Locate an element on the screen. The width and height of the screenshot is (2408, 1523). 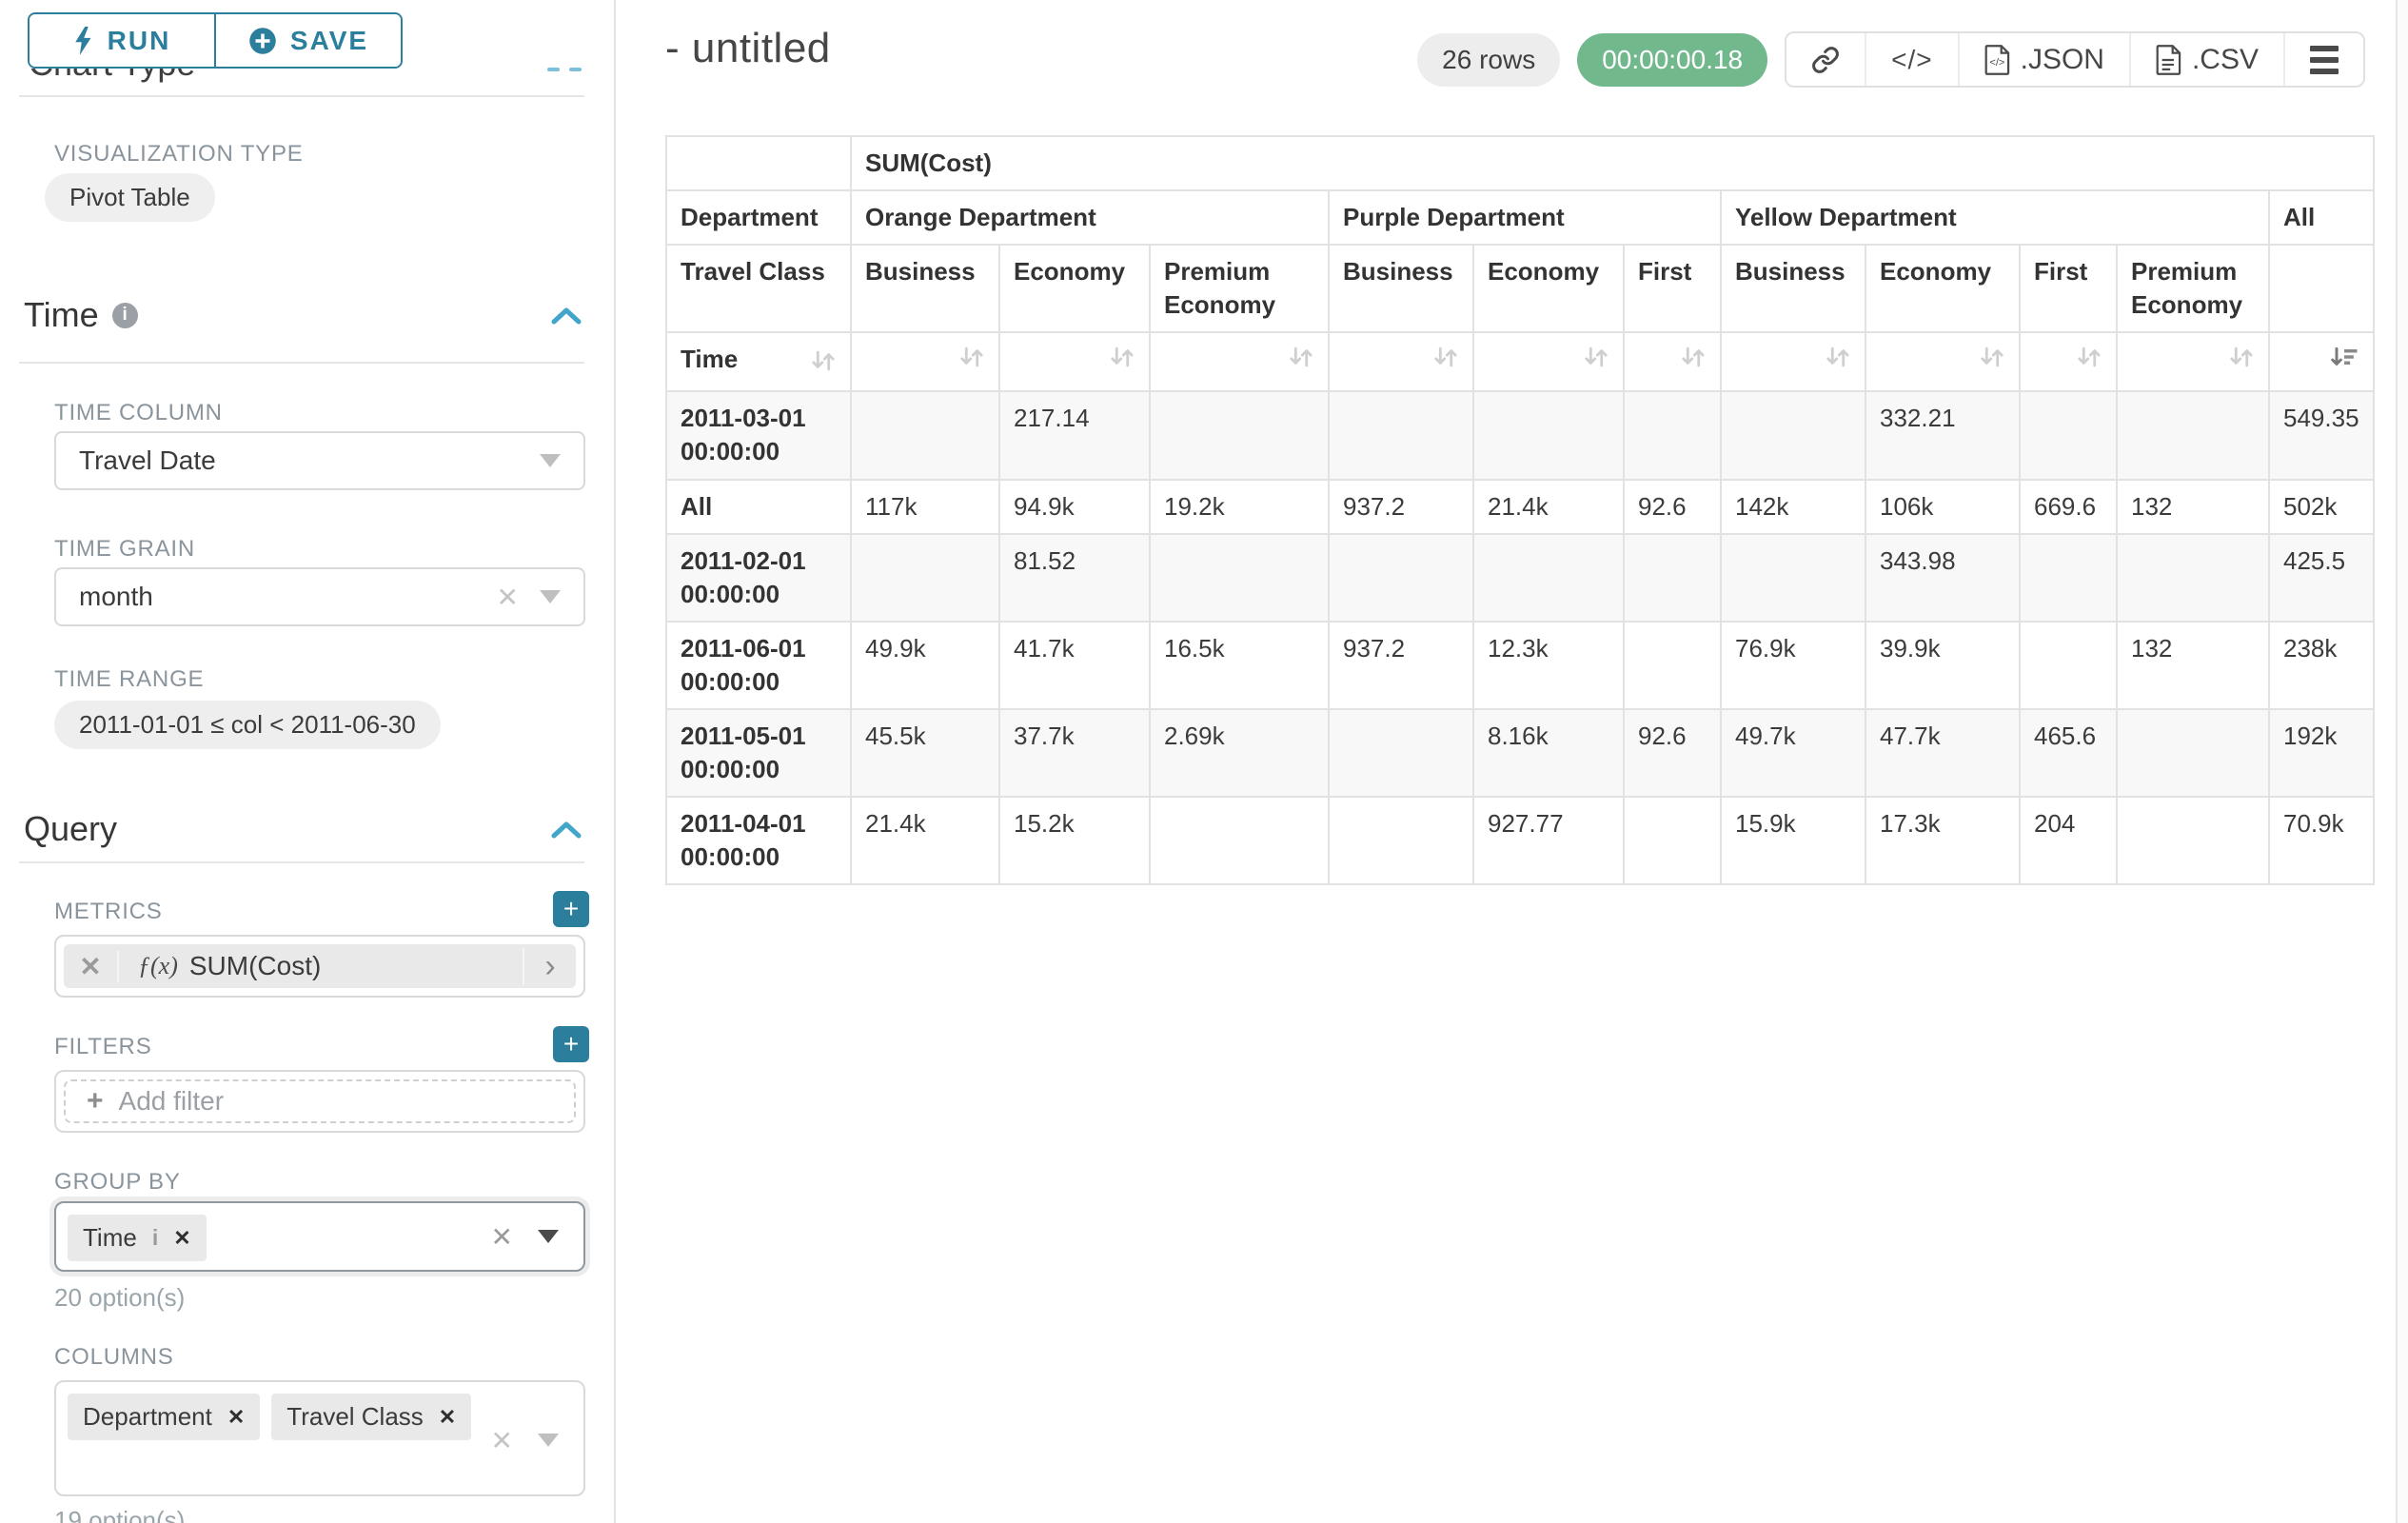
visualization-type-label: VISUALIZATION TYPE is located at coordinates (179, 154).